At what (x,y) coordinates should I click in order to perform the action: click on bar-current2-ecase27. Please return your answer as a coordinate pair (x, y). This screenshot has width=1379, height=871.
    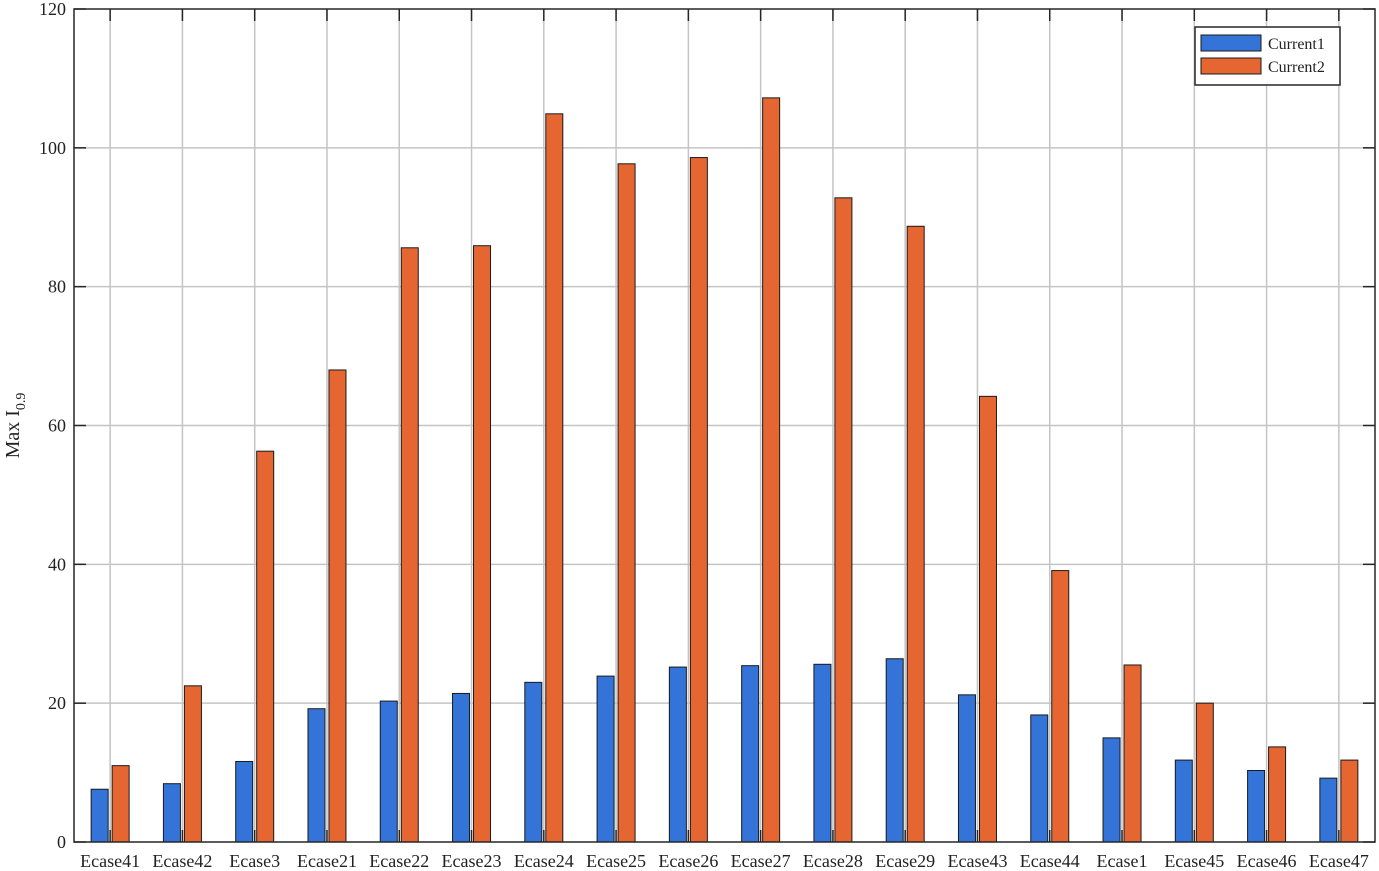
    Looking at the image, I should click on (771, 470).